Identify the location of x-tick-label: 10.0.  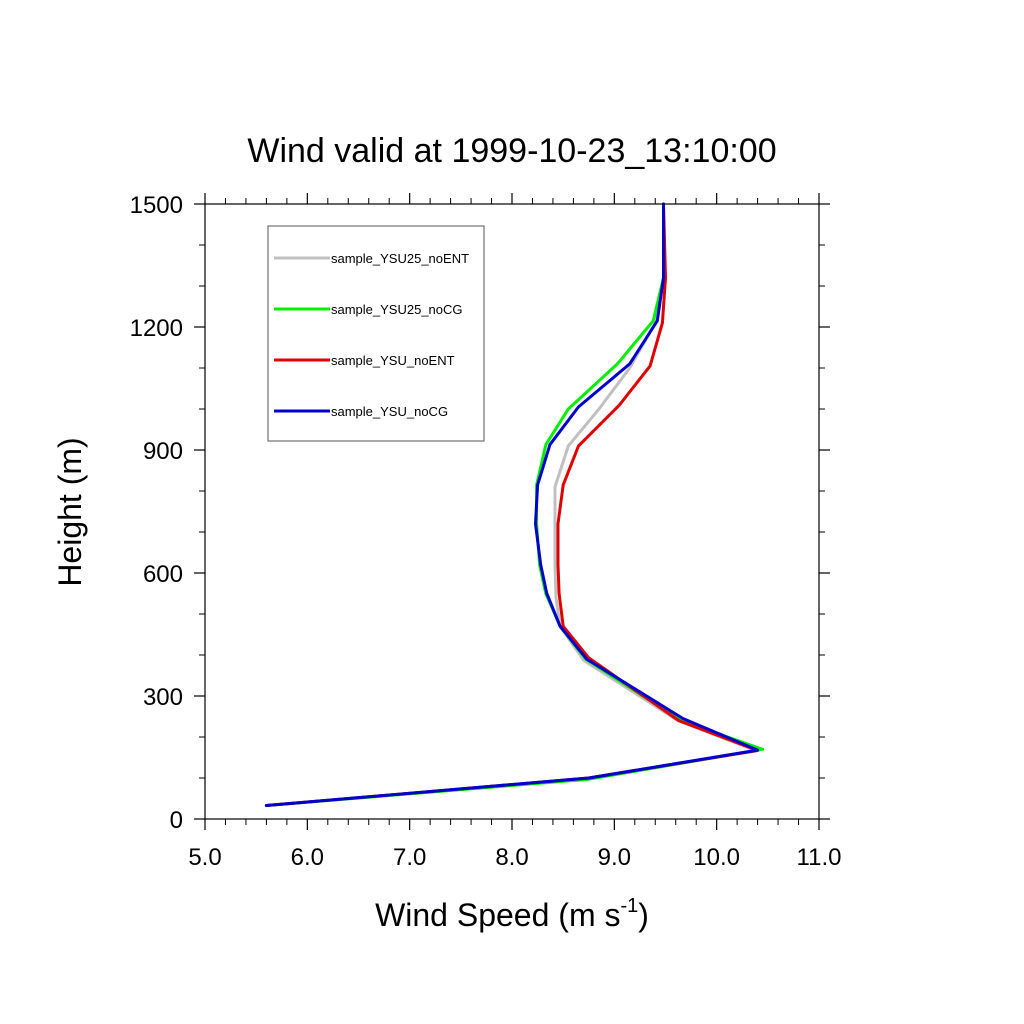
(716, 857).